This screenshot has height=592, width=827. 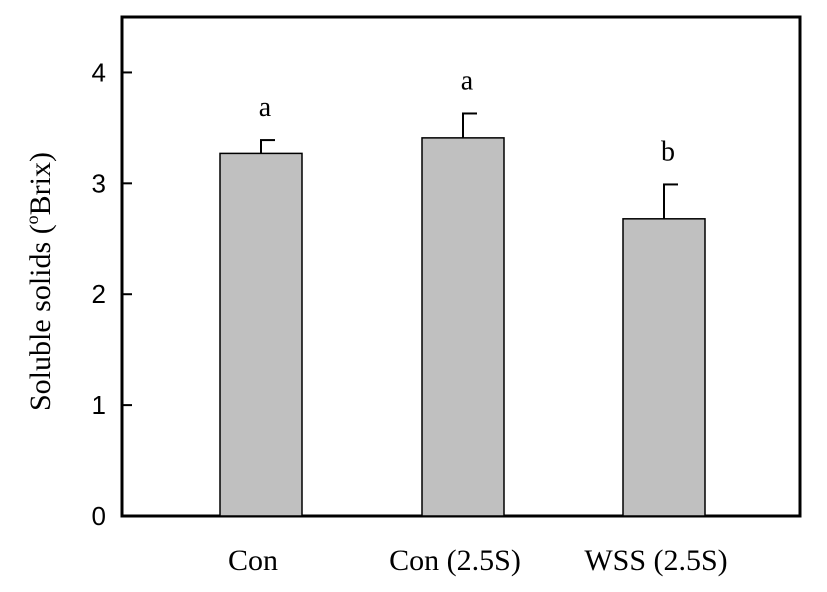 What do you see at coordinates (32, 219) in the screenshot?
I see `y-axis-title-degree: o` at bounding box center [32, 219].